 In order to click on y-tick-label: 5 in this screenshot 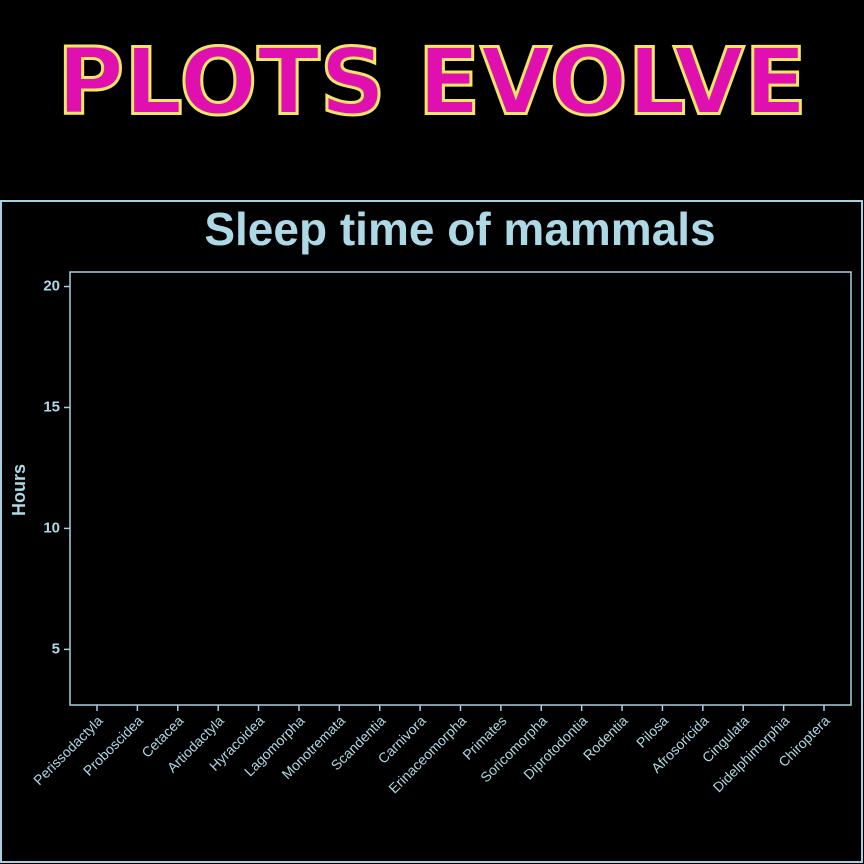, I will do `click(56, 648)`.